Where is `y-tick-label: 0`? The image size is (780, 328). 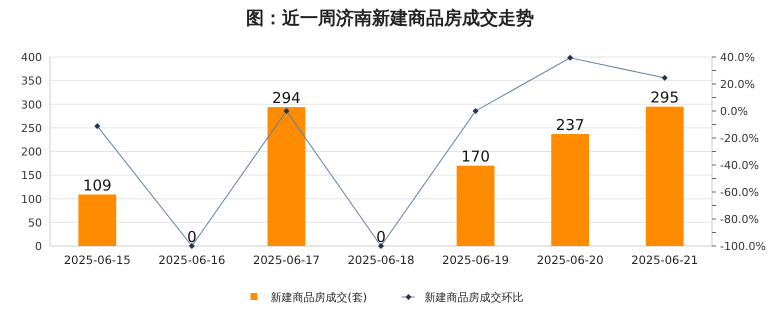 y-tick-label: 0 is located at coordinates (38, 246).